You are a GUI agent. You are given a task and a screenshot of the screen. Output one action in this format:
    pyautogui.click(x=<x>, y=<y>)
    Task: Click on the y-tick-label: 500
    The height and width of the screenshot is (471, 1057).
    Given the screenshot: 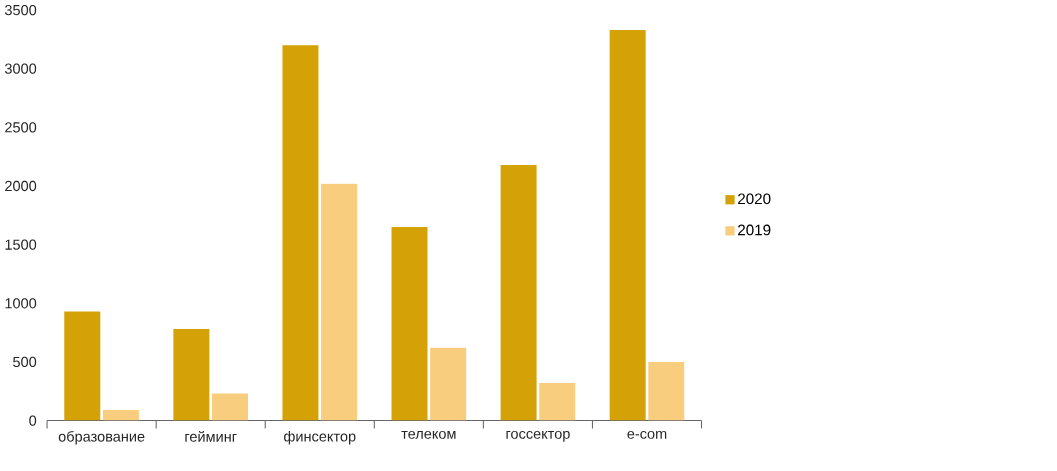 What is the action you would take?
    pyautogui.click(x=25, y=362)
    